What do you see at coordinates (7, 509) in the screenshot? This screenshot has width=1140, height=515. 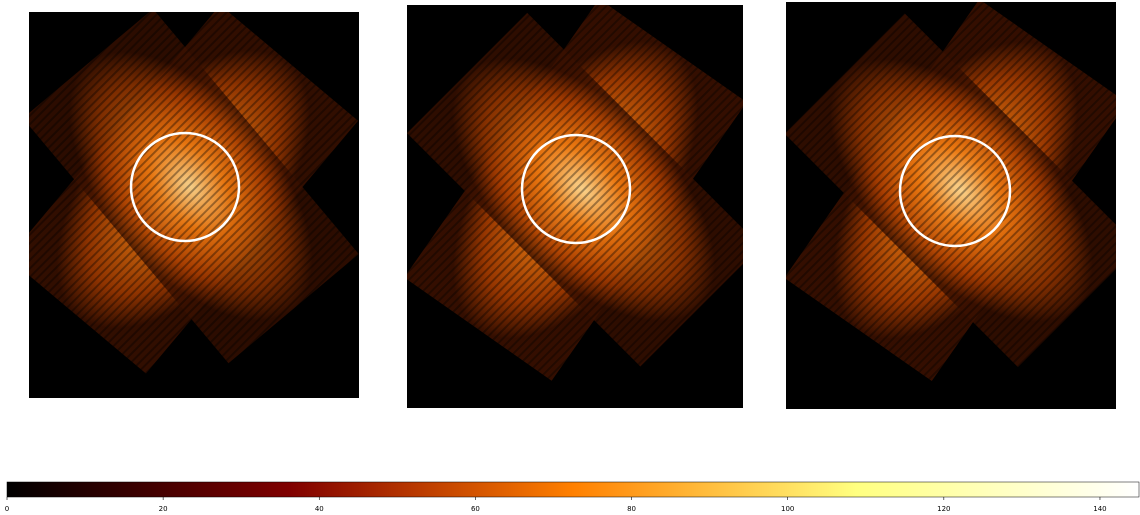 I see `colorbar-tick-label: 0` at bounding box center [7, 509].